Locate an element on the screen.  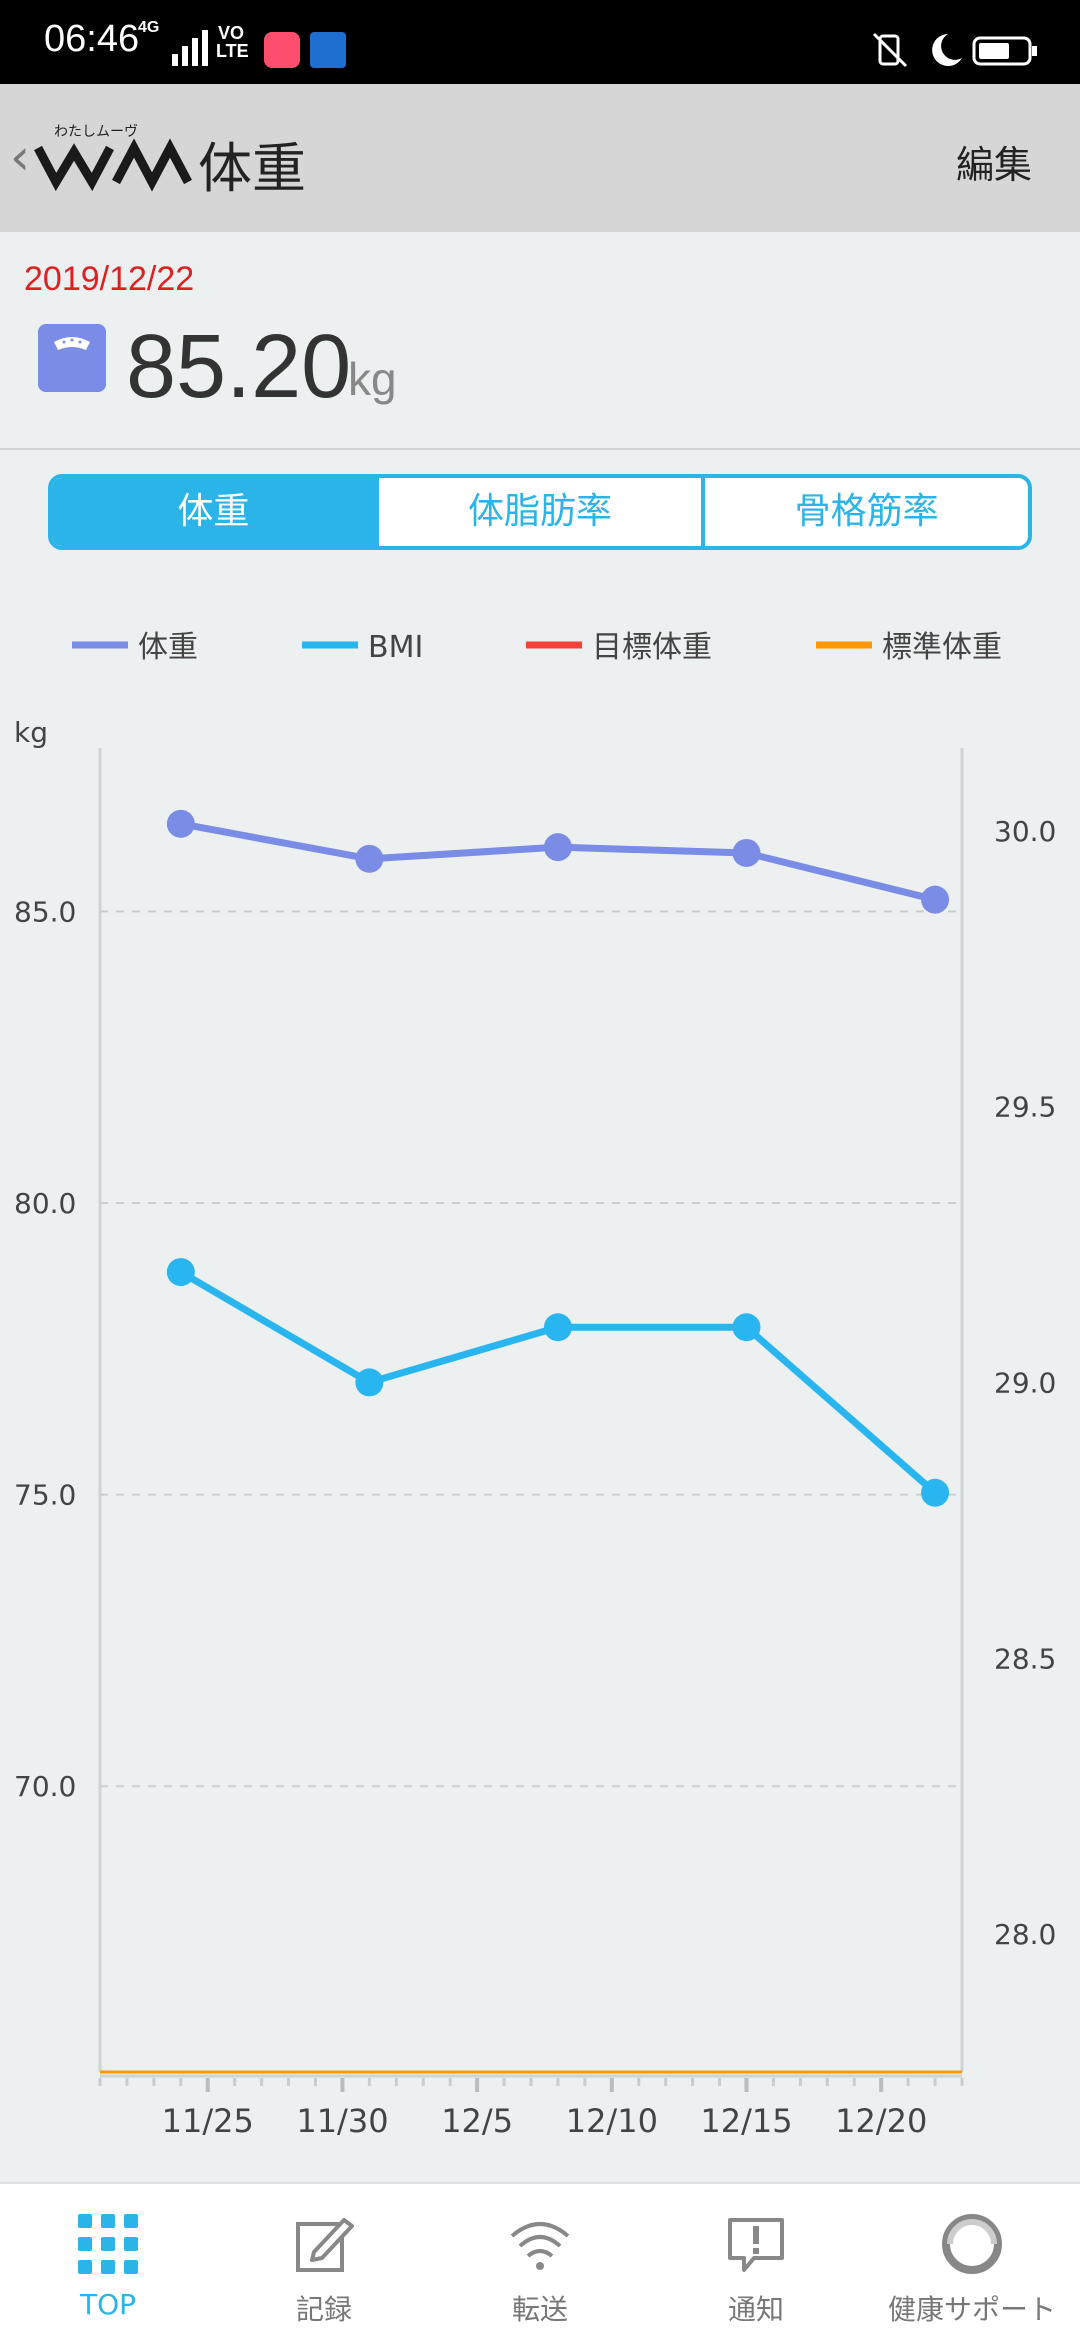
weight-value: 85.20 is located at coordinates (239, 367).